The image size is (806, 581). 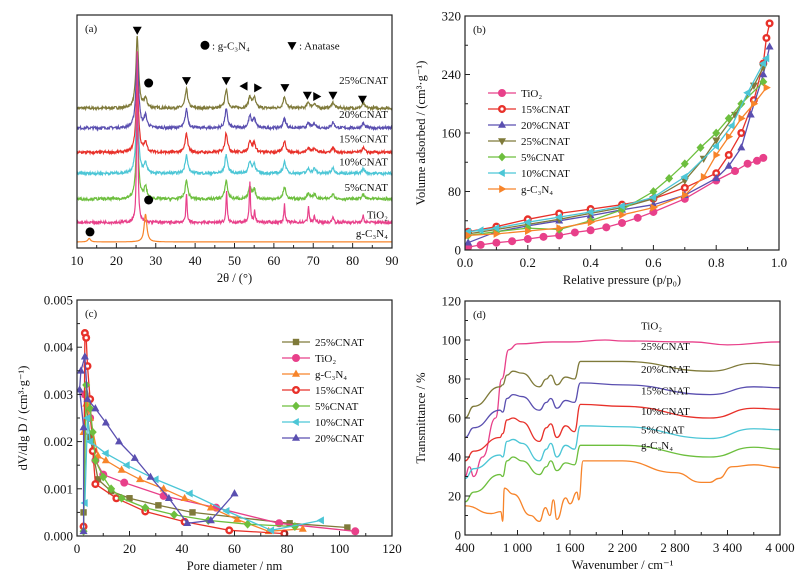 What do you see at coordinates (421, 417) in the screenshot?
I see `y-axis-title: Transmittance / %` at bounding box center [421, 417].